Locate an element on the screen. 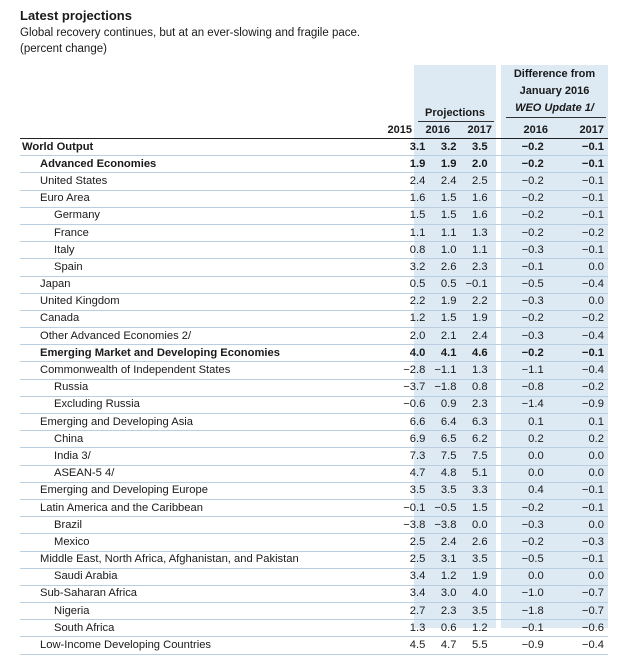  table-row: Japan 0.5 0.5 −0.1 −0.5 −0.4 is located at coordinates (314, 285).